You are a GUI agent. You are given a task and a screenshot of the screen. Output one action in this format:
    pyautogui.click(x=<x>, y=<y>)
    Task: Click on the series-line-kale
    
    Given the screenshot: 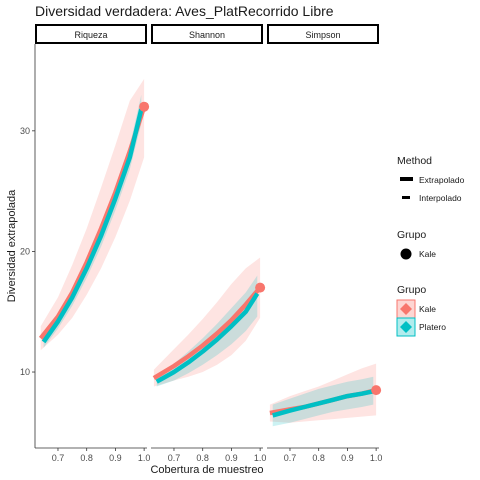 What is the action you would take?
    pyautogui.click(x=207, y=333)
    